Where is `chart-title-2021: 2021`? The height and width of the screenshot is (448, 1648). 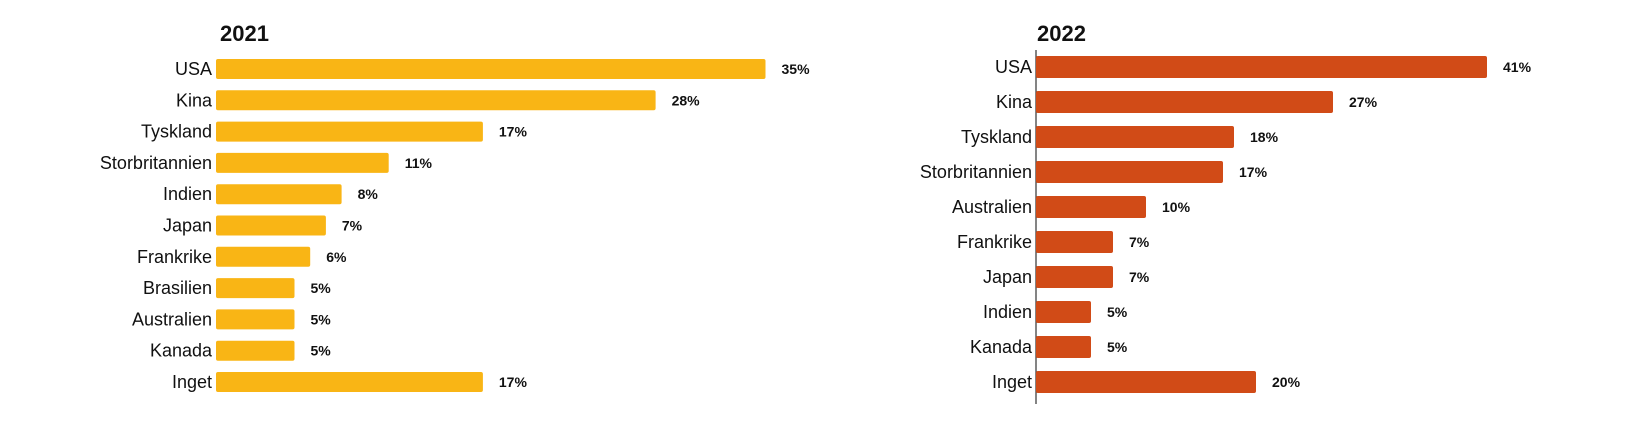 chart-title-2021: 2021 is located at coordinates (244, 33).